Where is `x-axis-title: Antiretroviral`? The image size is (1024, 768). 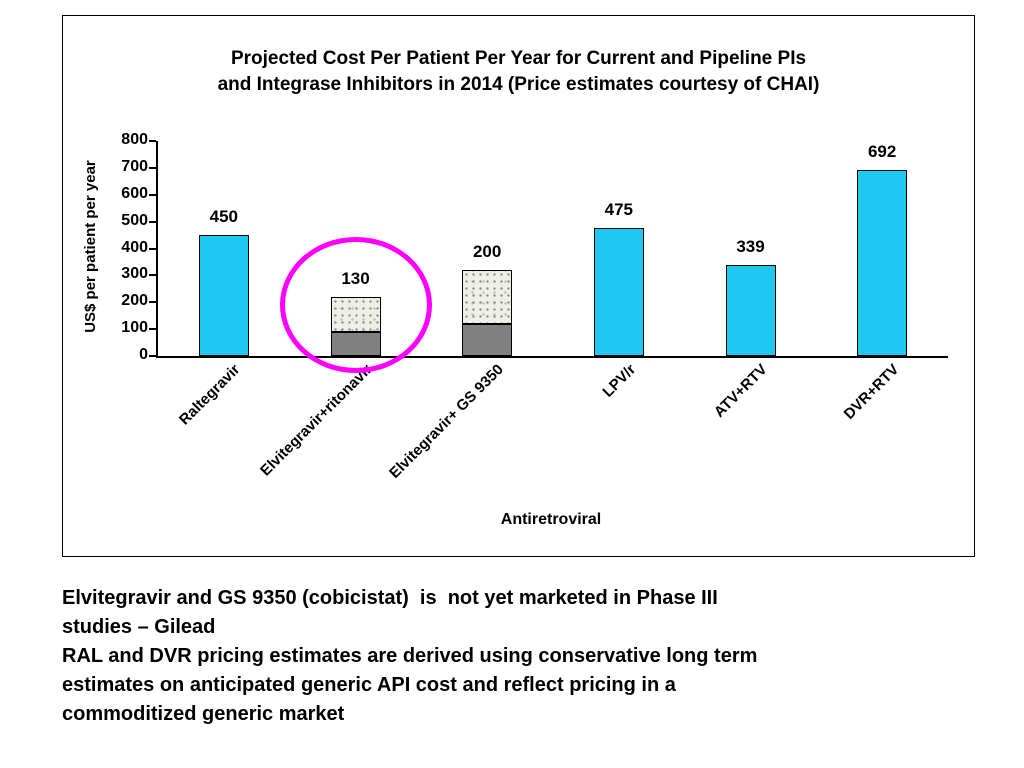
x-axis-title: Antiretroviral is located at coordinates (551, 519).